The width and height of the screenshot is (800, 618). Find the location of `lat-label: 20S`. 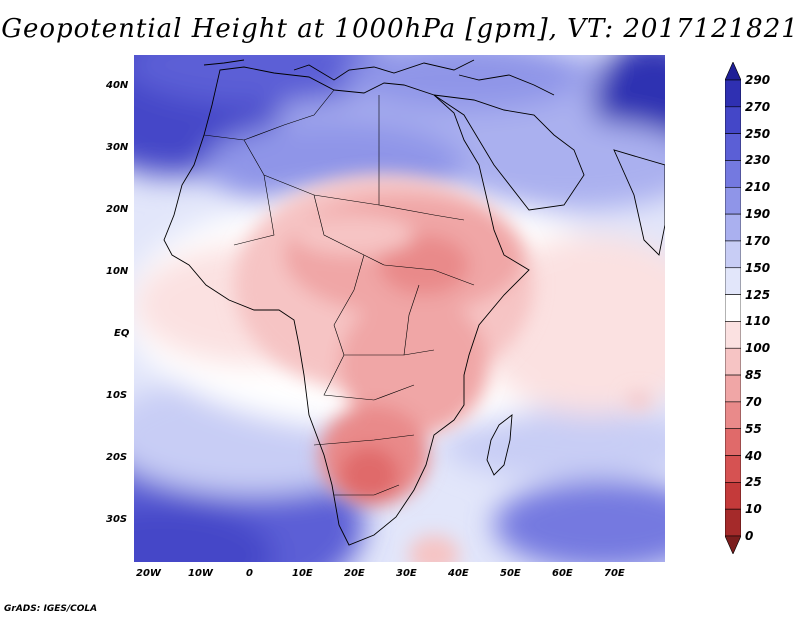

lat-label: 20S is located at coordinates (117, 457).